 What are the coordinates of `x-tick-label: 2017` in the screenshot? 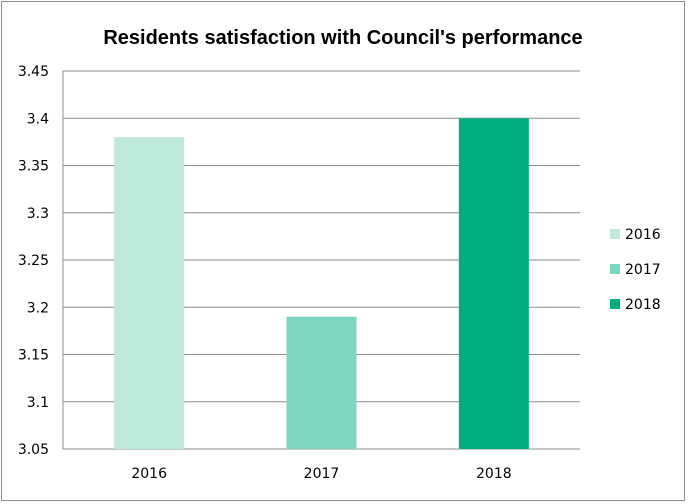 It's located at (322, 474).